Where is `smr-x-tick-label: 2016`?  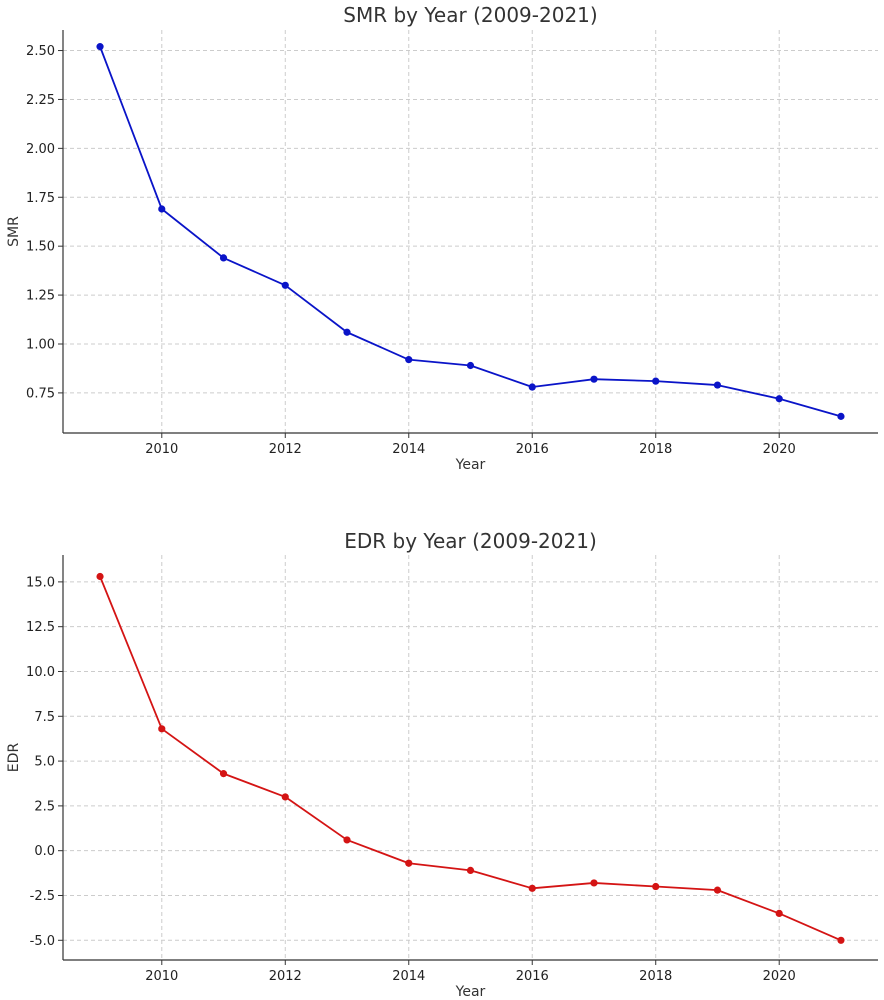 smr-x-tick-label: 2016 is located at coordinates (532, 449).